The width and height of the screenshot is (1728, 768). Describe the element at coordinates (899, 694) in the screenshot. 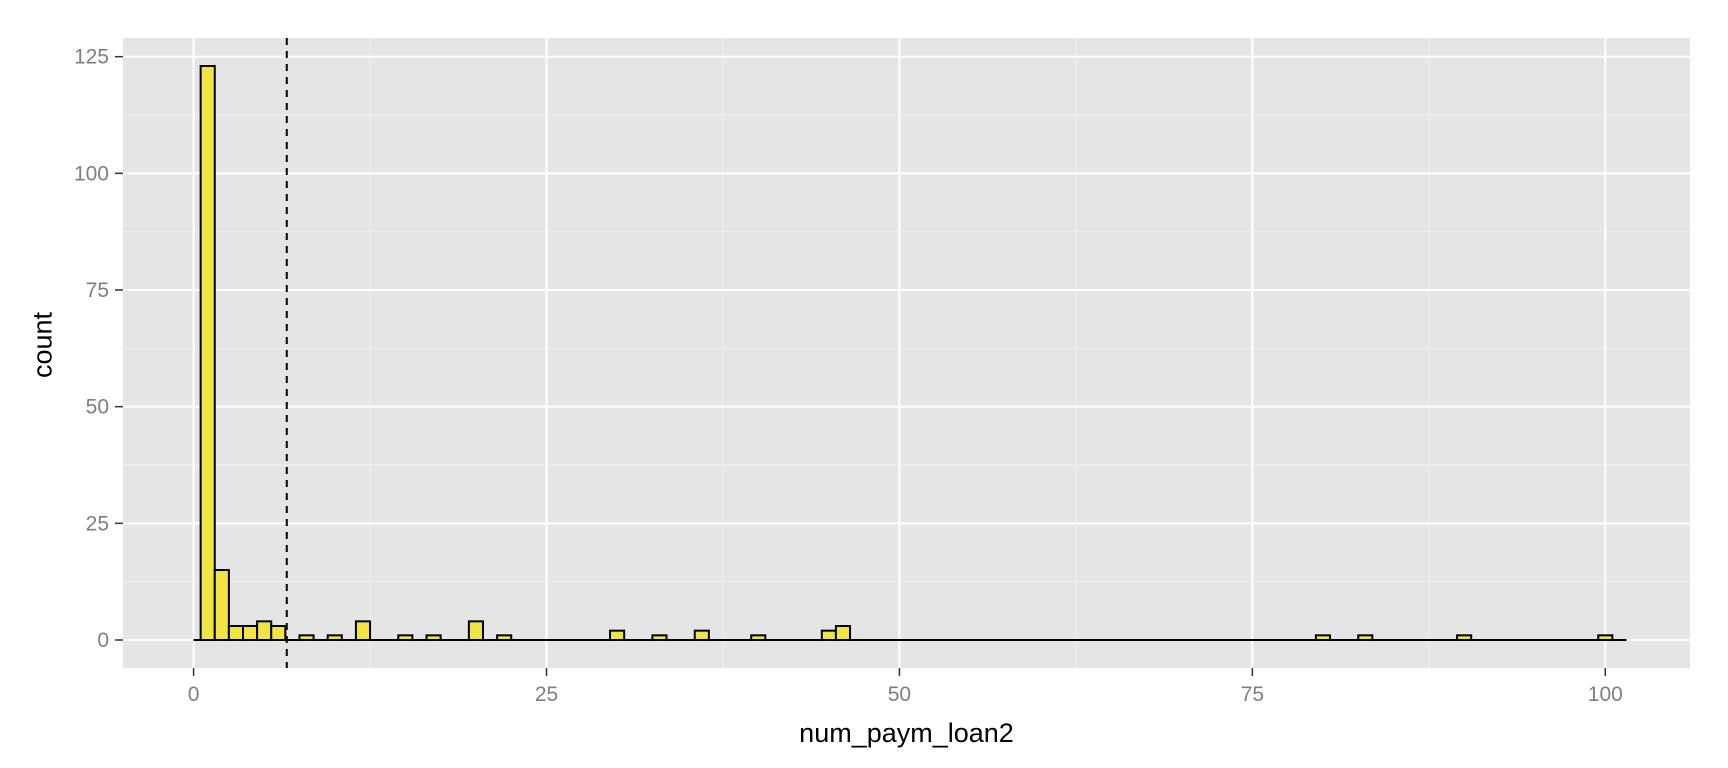

I see `x-tick-label: 50` at that location.